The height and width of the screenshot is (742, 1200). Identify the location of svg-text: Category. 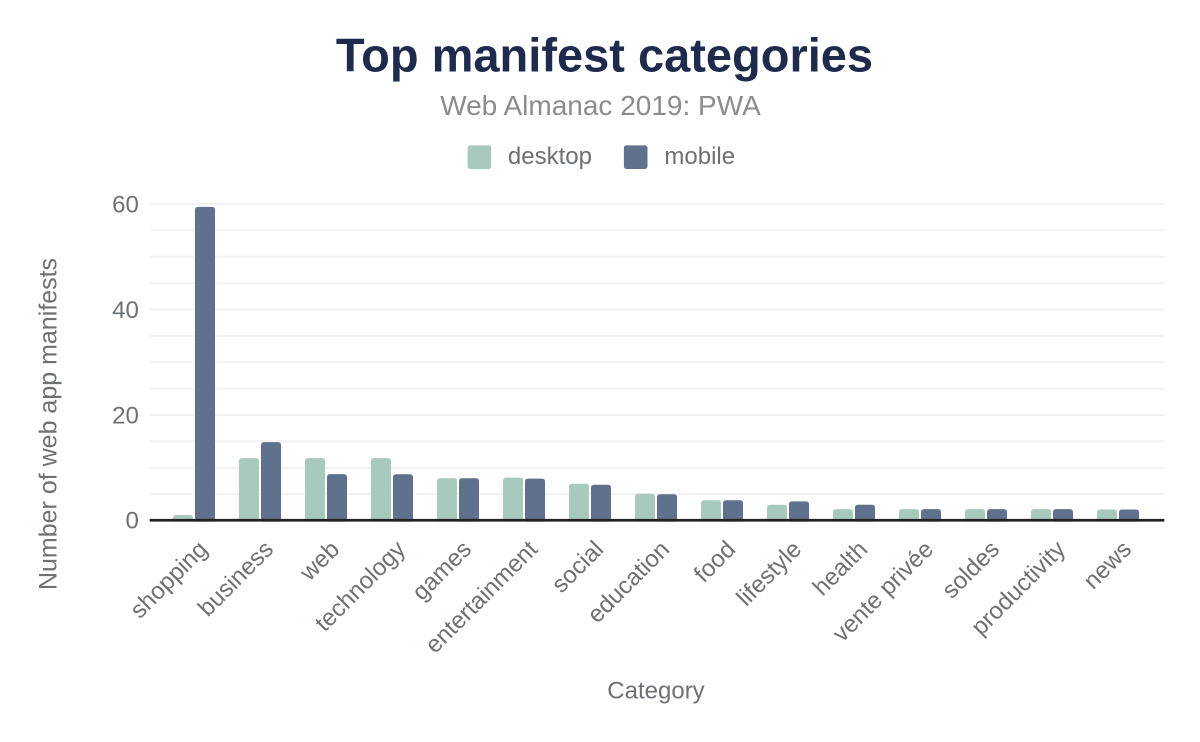
(655, 691).